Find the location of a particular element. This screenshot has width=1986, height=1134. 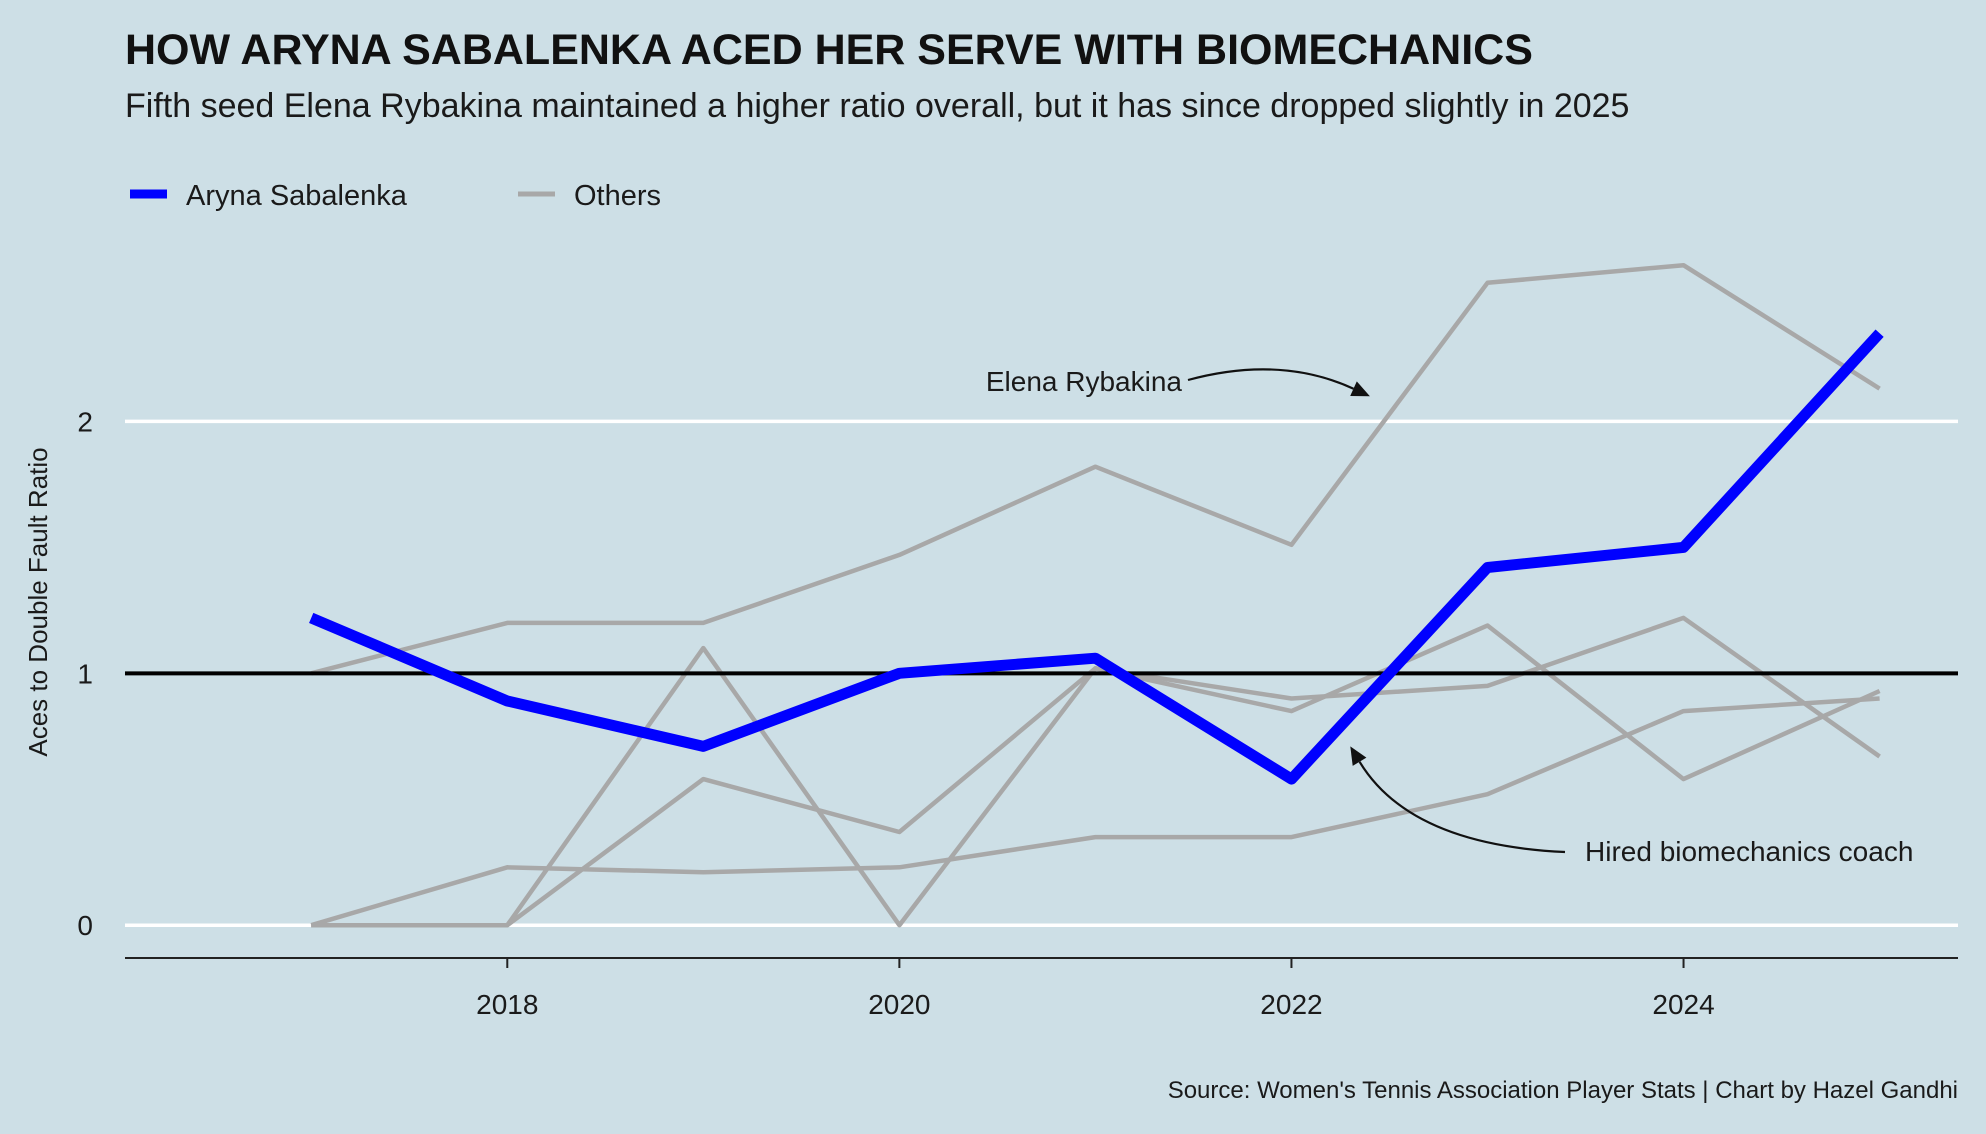

legend: Aryna Sabalenka Others is located at coordinates (395, 196).